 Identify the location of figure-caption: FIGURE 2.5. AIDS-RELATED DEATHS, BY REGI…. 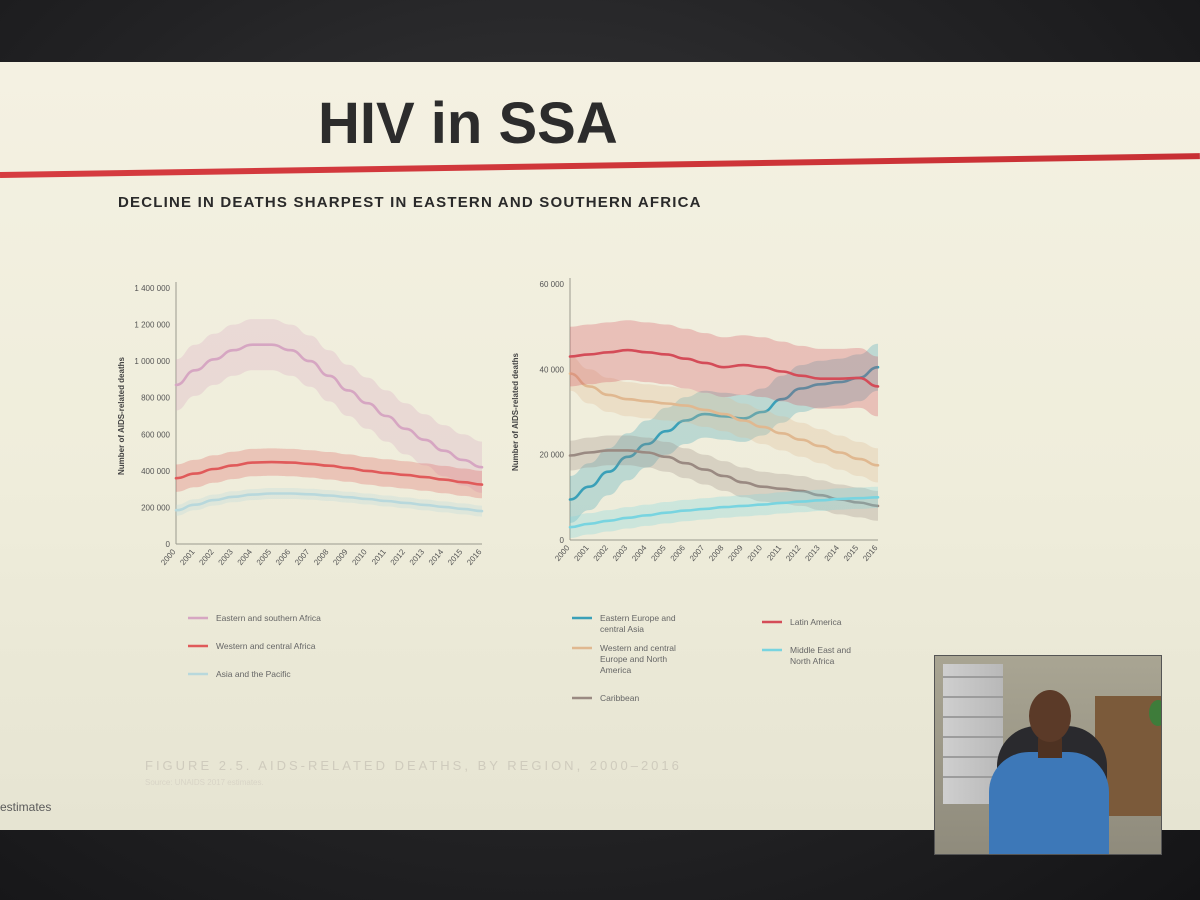
(413, 765).